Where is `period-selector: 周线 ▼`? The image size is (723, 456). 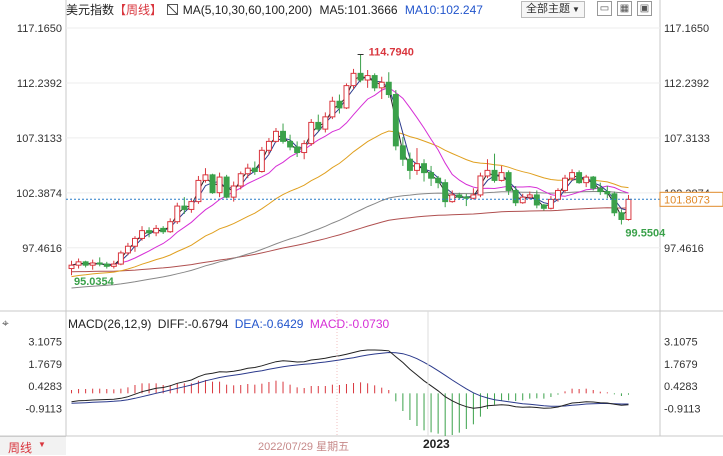 period-selector: 周线 ▼ is located at coordinates (33, 445).